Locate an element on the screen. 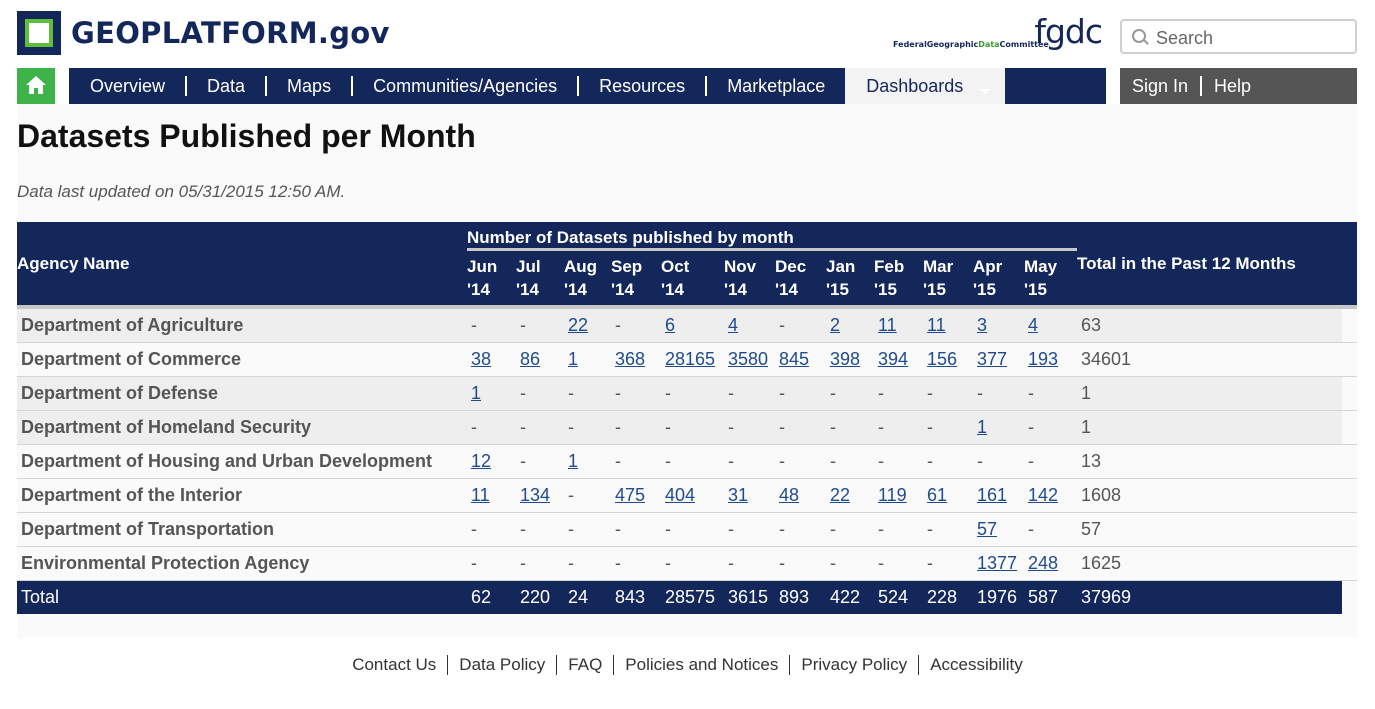 Image resolution: width=1375 pixels, height=709 pixels. dataset-count-cell: 22 is located at coordinates (850, 495).